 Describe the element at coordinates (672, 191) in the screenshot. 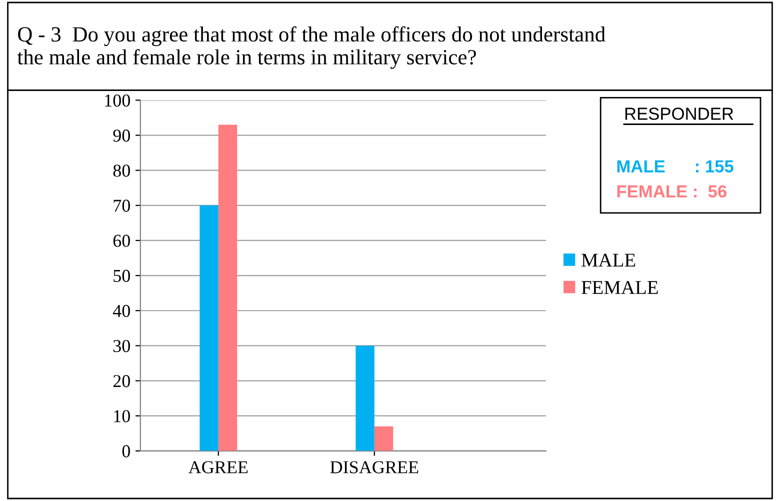

I see `text: FEMALE : 56` at that location.